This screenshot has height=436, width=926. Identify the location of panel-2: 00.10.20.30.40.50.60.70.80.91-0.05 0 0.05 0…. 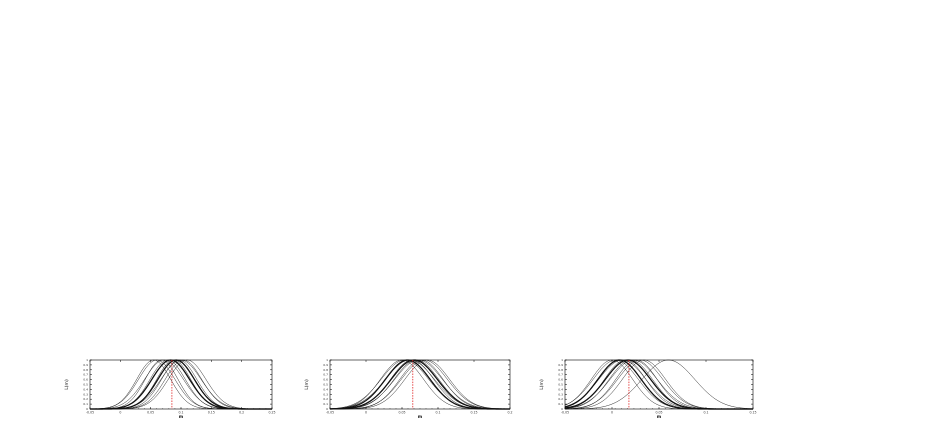
(408, 388).